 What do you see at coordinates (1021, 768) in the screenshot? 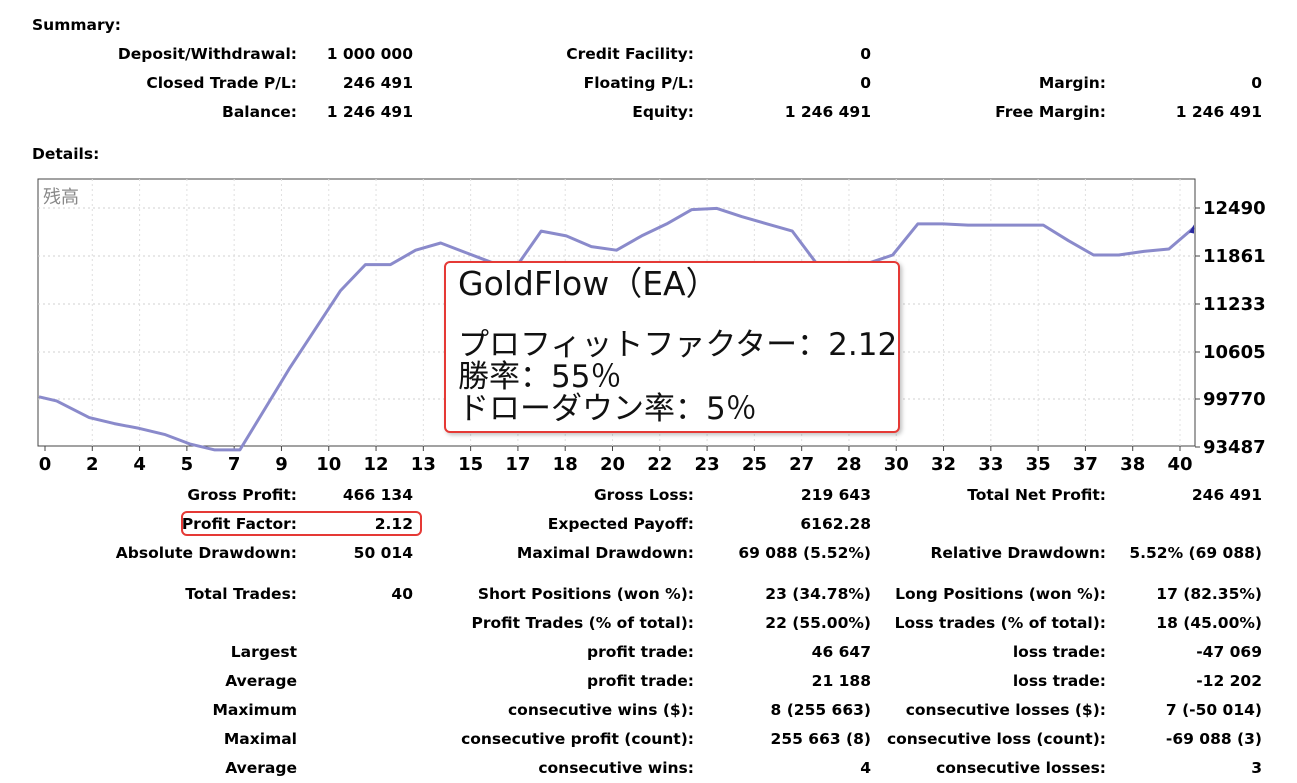
I see `stat-label: consecutive losses:` at bounding box center [1021, 768].